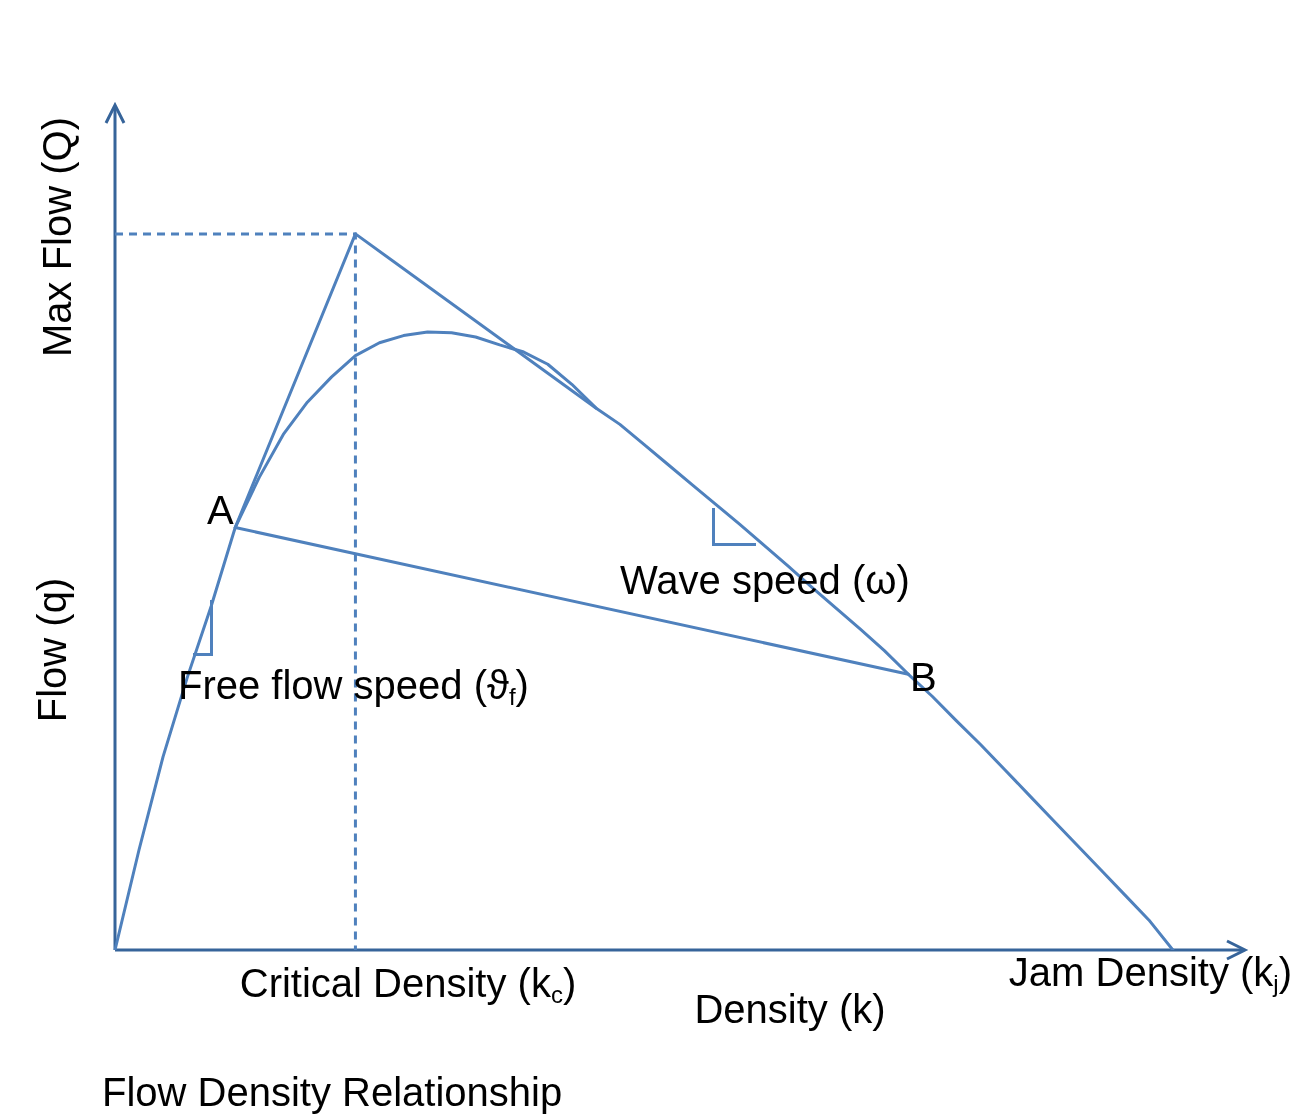  Describe the element at coordinates (52, 650) in the screenshot. I see `y-axis-title: Flow (q)` at that location.